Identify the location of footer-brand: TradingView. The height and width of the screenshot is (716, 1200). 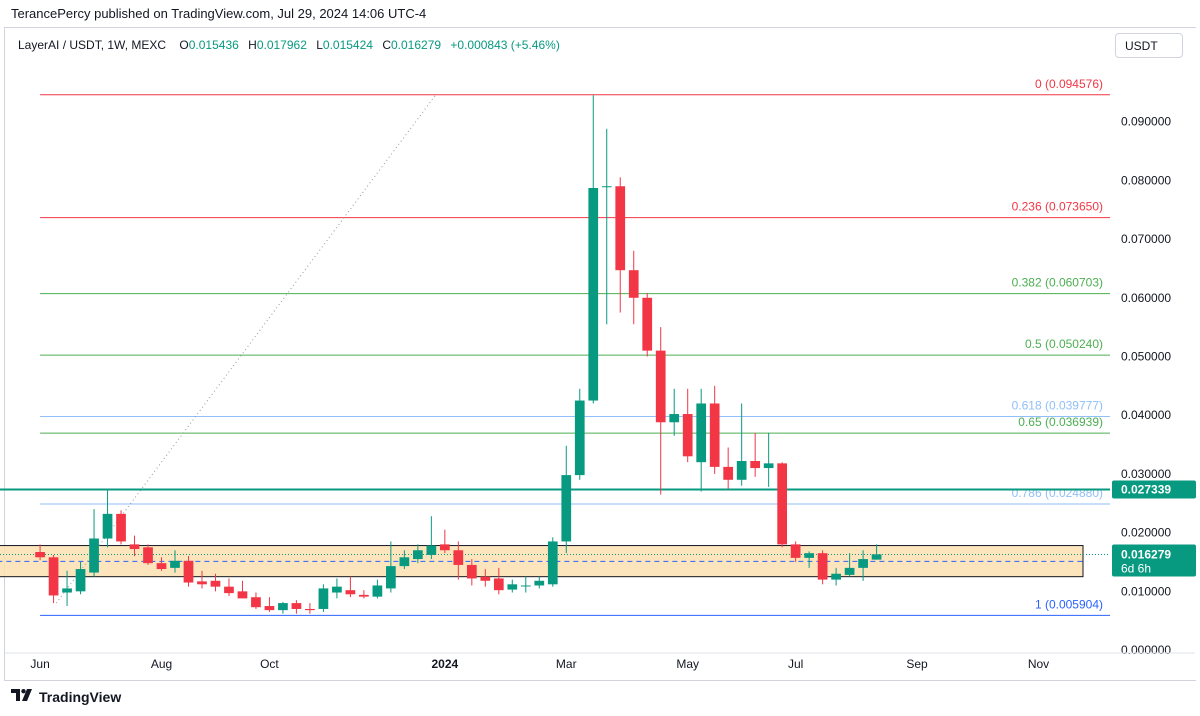
(80, 697).